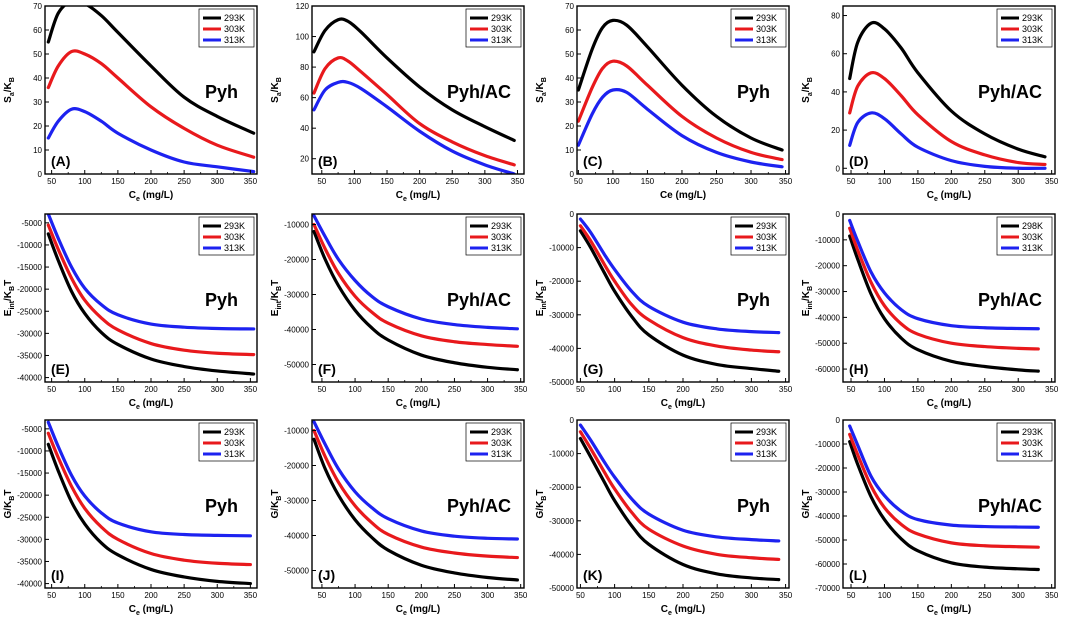 The image size is (1065, 627). I want to click on panel-label: (C), so click(592, 161).